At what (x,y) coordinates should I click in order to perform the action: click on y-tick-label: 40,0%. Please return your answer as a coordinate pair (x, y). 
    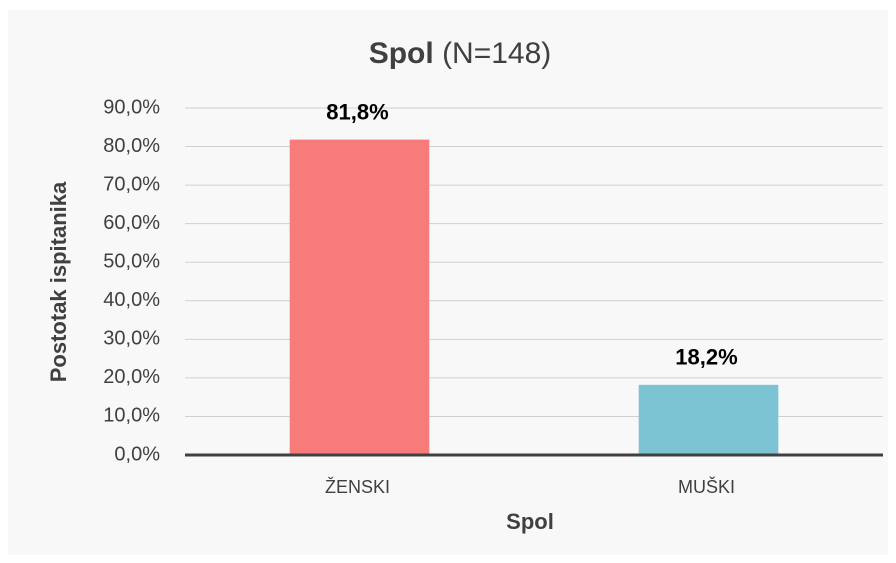
    Looking at the image, I should click on (131, 300).